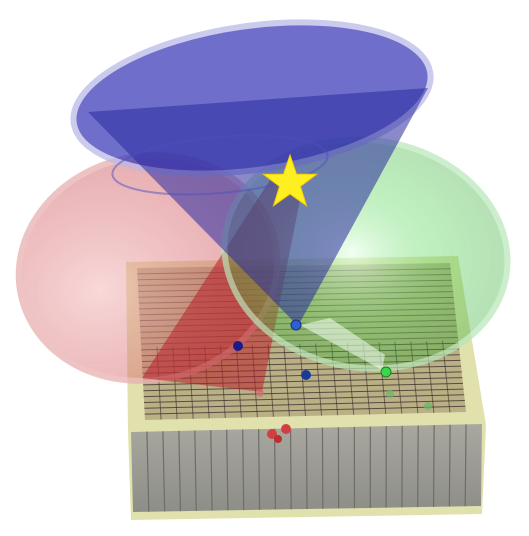  What do you see at coordinates (332, 381) in the screenshot?
I see `markers` at bounding box center [332, 381].